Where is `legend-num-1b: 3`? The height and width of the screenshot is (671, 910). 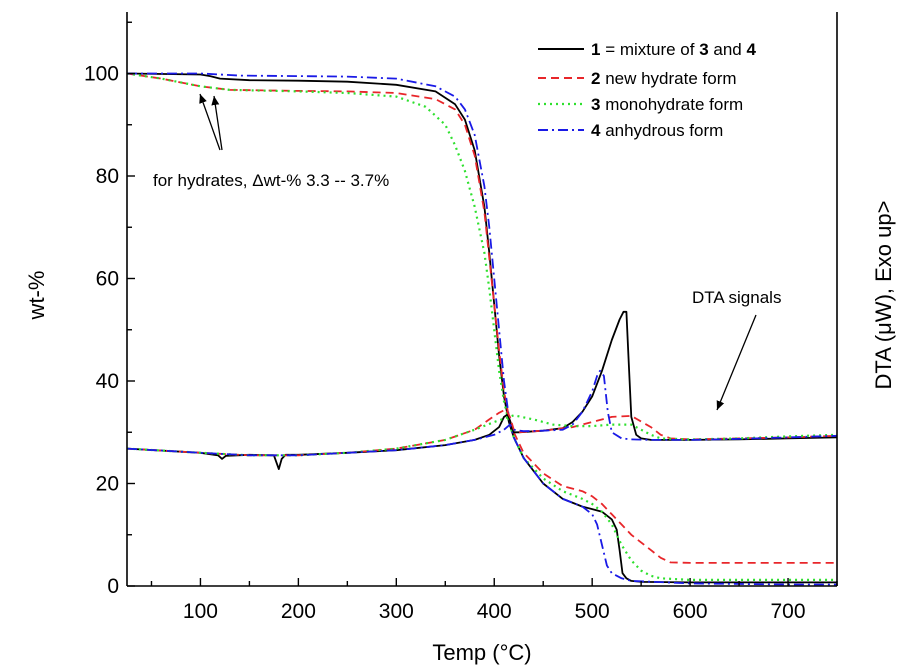 legend-num-1b: 3 is located at coordinates (703, 49).